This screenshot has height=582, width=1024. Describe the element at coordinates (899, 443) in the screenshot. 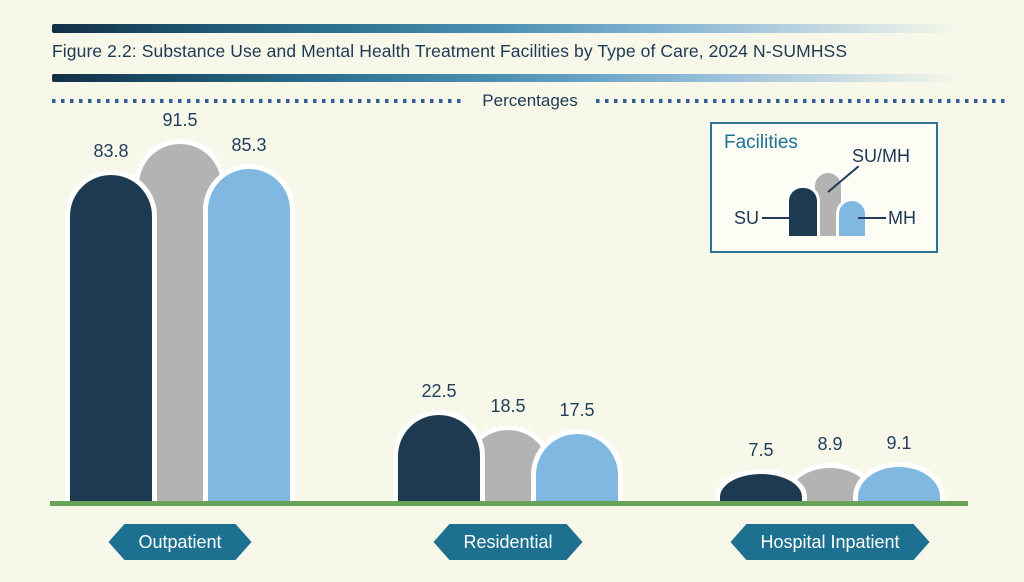

I see `bar-value-mh-hospital-inpatient: 9.1` at that location.